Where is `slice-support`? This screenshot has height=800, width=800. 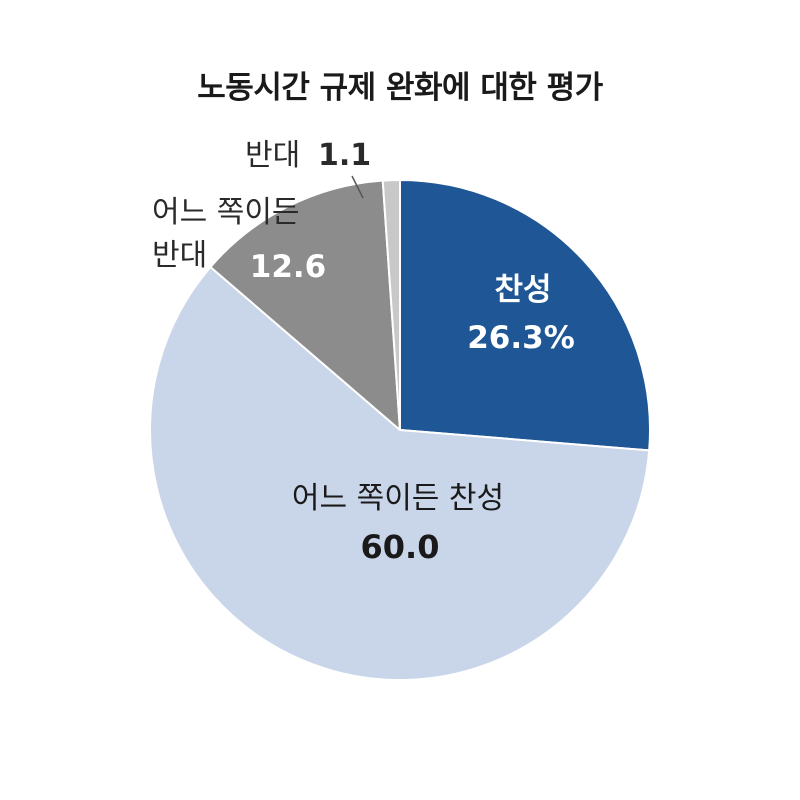 slice-support is located at coordinates (525, 315).